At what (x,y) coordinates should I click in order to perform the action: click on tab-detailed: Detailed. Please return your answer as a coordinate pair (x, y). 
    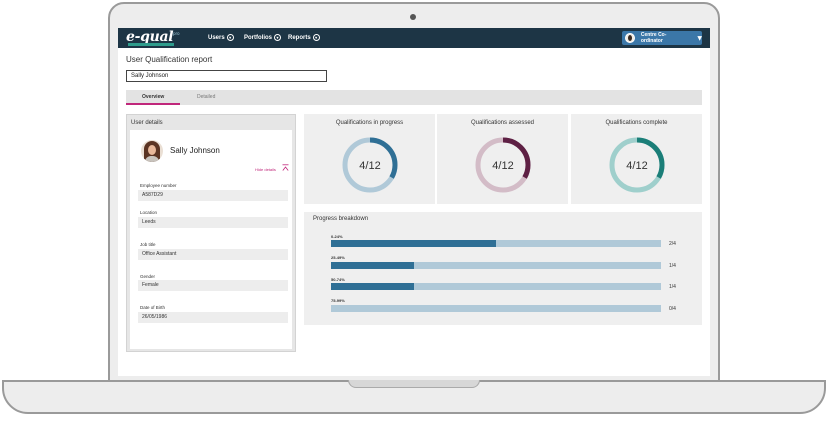
    Looking at the image, I should click on (206, 97).